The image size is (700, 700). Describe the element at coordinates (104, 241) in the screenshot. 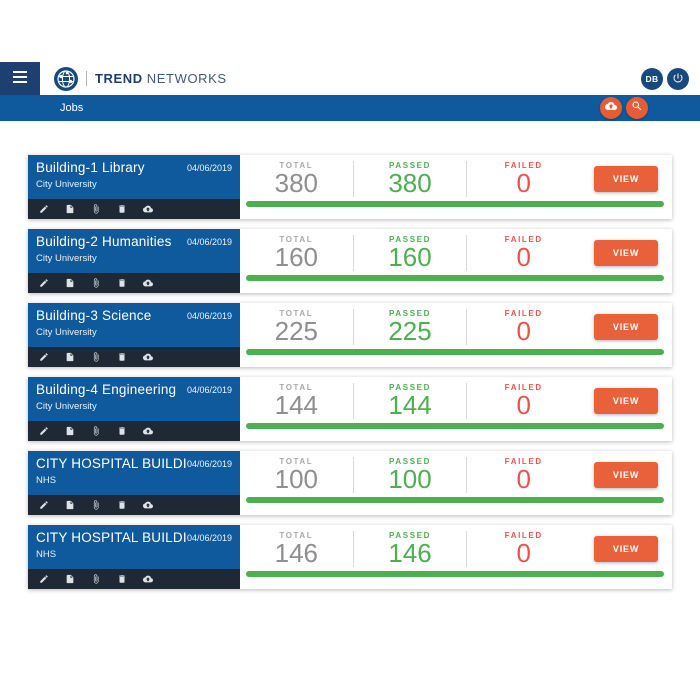

I see `job-name: Building-2 Humanities` at that location.